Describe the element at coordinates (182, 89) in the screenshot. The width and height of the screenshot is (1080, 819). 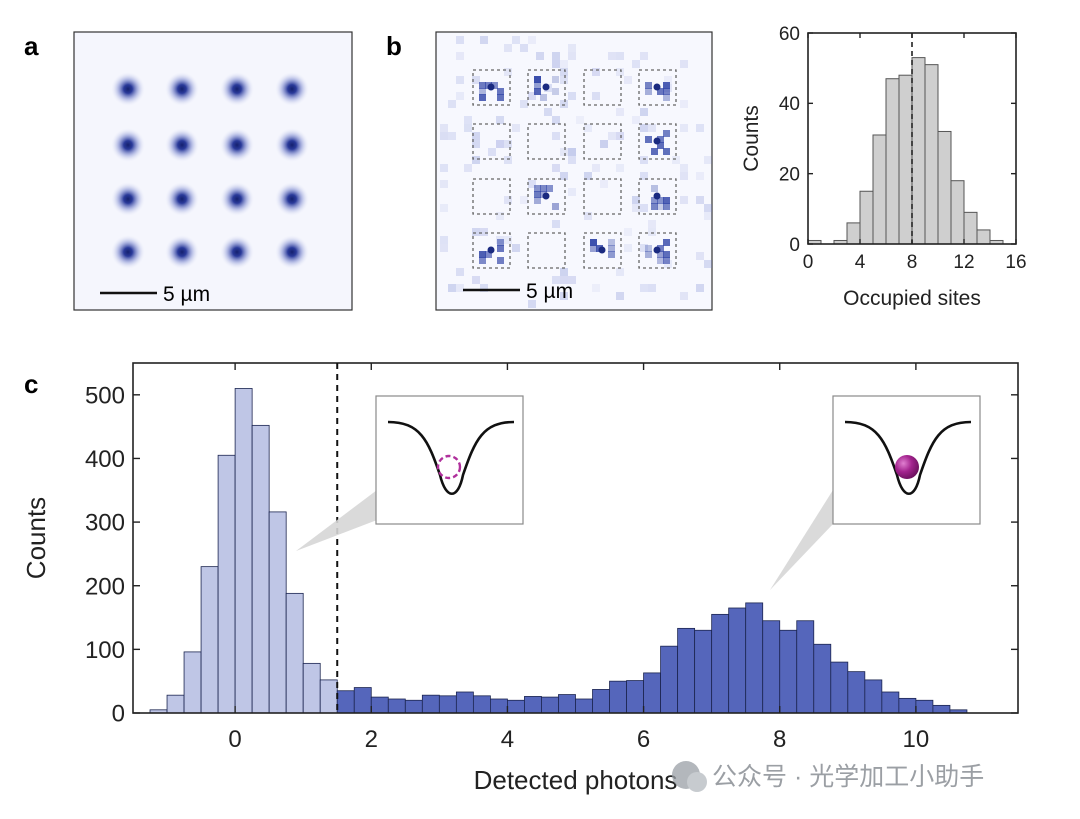
I see `trap-dot-r0c1` at that location.